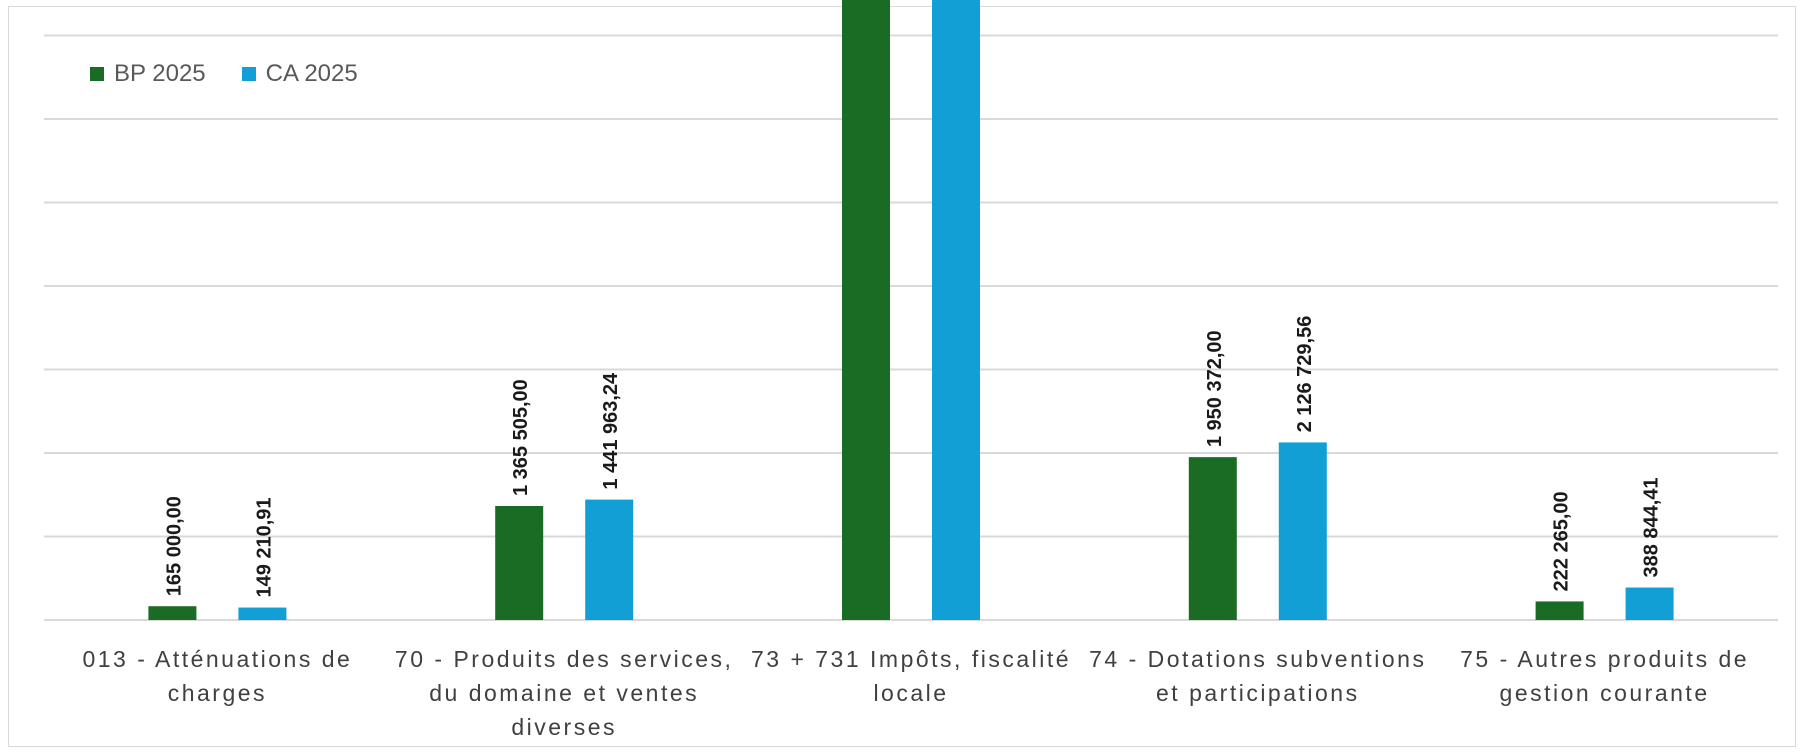 The height and width of the screenshot is (753, 1802). I want to click on data-label-bp-2025-4: 222 265,00, so click(1562, 541).